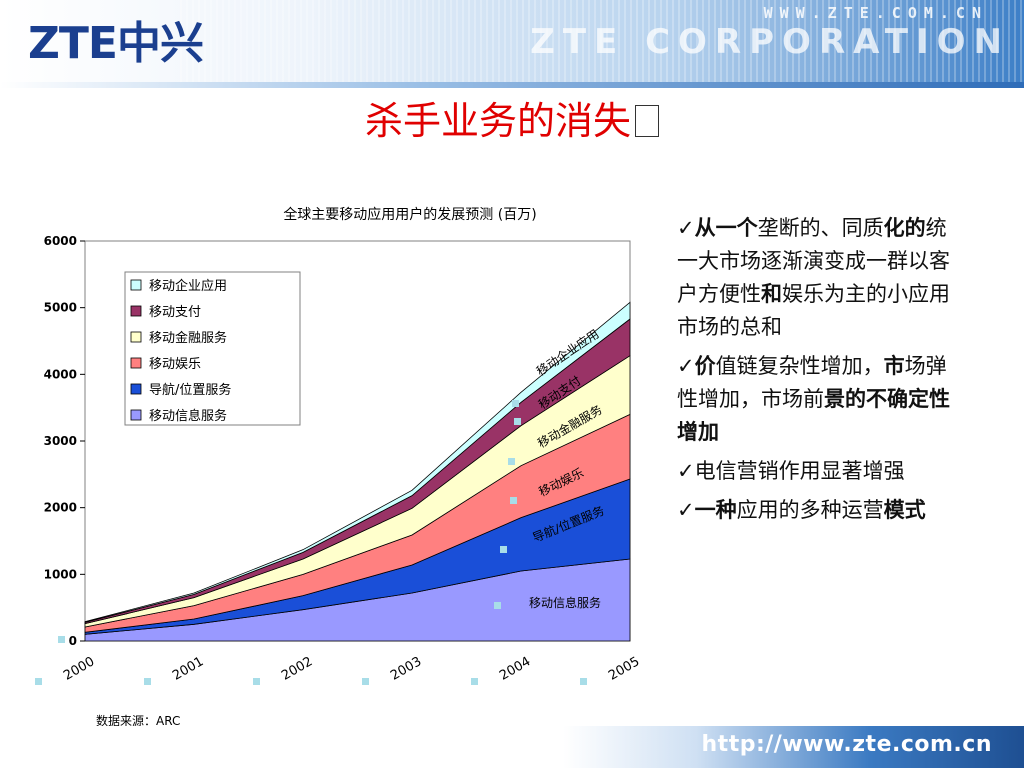 The image size is (1024, 768). Describe the element at coordinates (406, 669) in the screenshot. I see `x-tick-label: 2003` at that location.